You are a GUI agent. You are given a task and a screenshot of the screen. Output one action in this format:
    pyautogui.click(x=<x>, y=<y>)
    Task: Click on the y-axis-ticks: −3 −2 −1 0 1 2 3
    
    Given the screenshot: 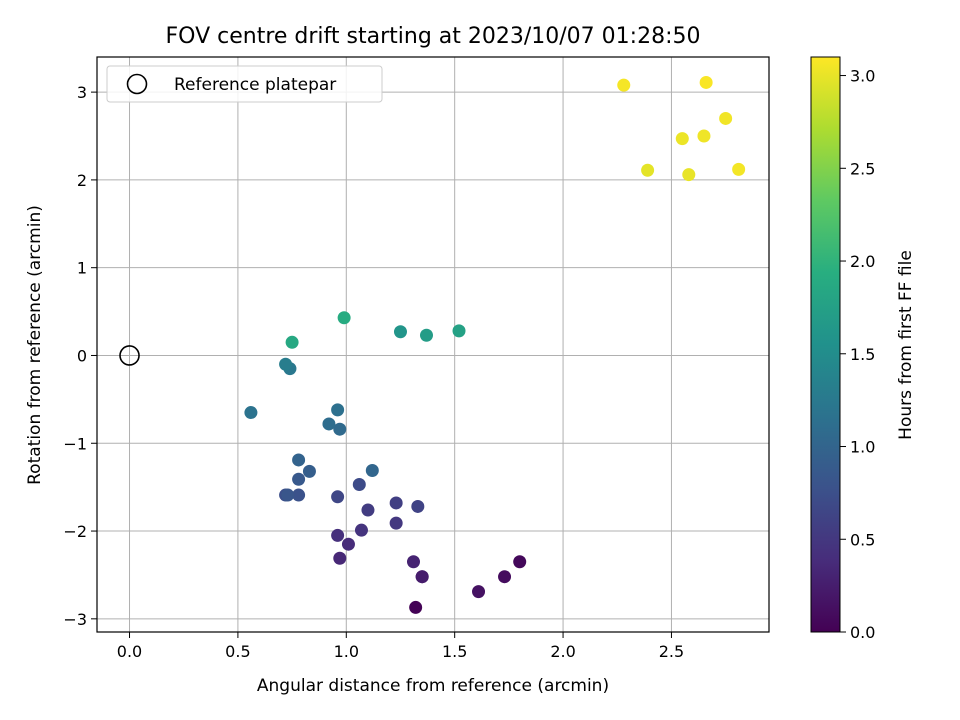 What is the action you would take?
    pyautogui.click(x=80, y=356)
    